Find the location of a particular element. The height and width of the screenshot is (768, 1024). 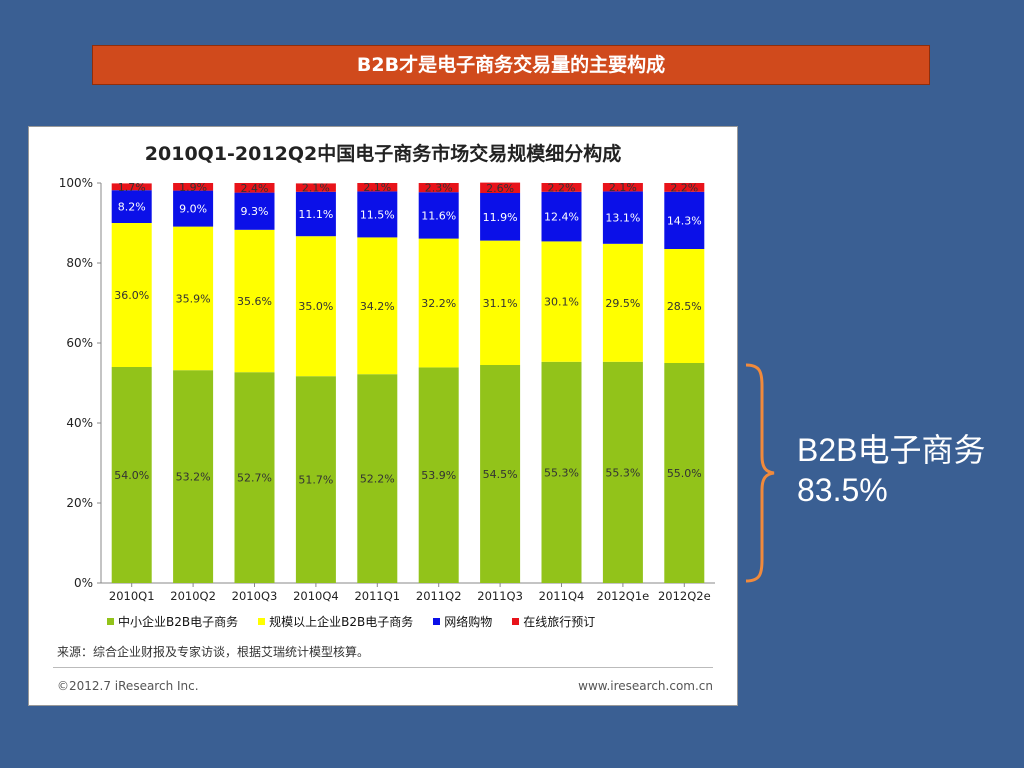

data-label: 1.7% is located at coordinates (132, 187).